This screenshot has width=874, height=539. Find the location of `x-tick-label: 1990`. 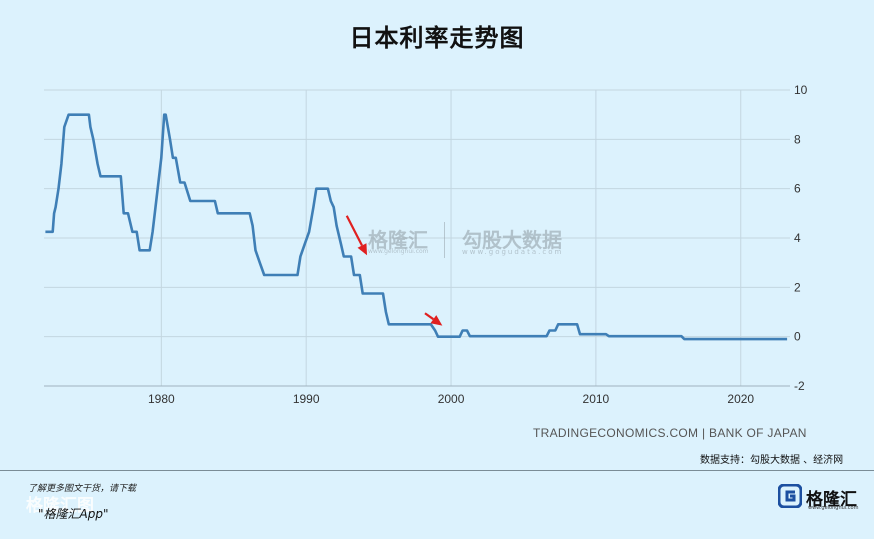

x-tick-label: 1990 is located at coordinates (306, 399).